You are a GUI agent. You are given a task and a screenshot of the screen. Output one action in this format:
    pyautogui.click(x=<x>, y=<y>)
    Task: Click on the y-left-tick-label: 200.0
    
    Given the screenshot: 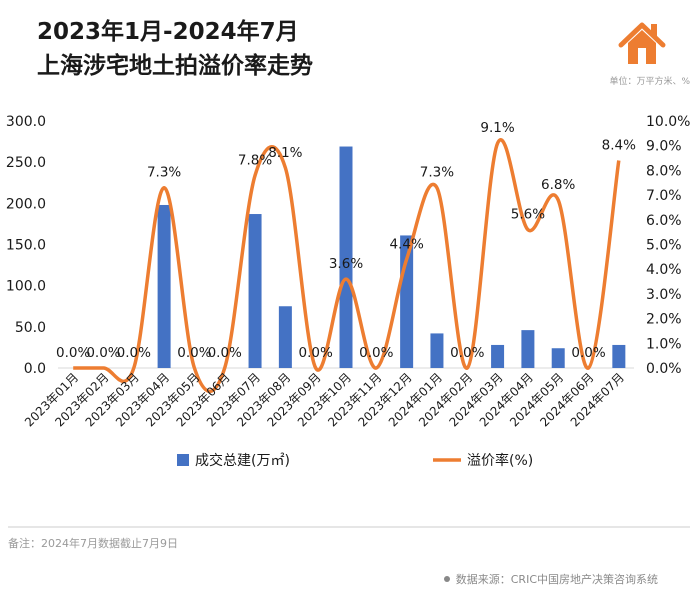 What is the action you would take?
    pyautogui.click(x=26, y=204)
    